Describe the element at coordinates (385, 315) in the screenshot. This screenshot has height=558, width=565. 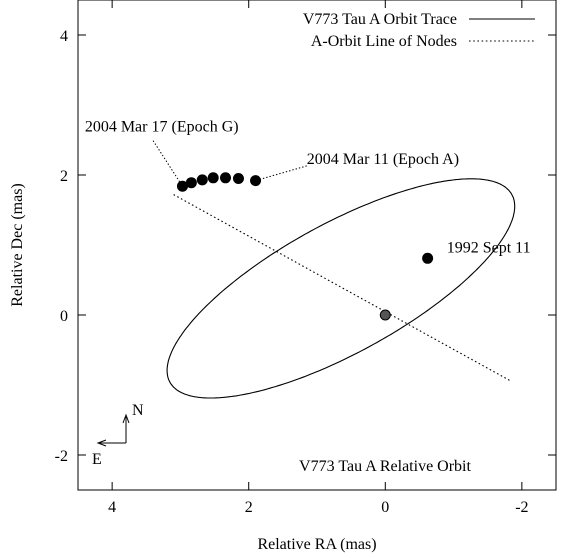
I see `primary-star` at that location.